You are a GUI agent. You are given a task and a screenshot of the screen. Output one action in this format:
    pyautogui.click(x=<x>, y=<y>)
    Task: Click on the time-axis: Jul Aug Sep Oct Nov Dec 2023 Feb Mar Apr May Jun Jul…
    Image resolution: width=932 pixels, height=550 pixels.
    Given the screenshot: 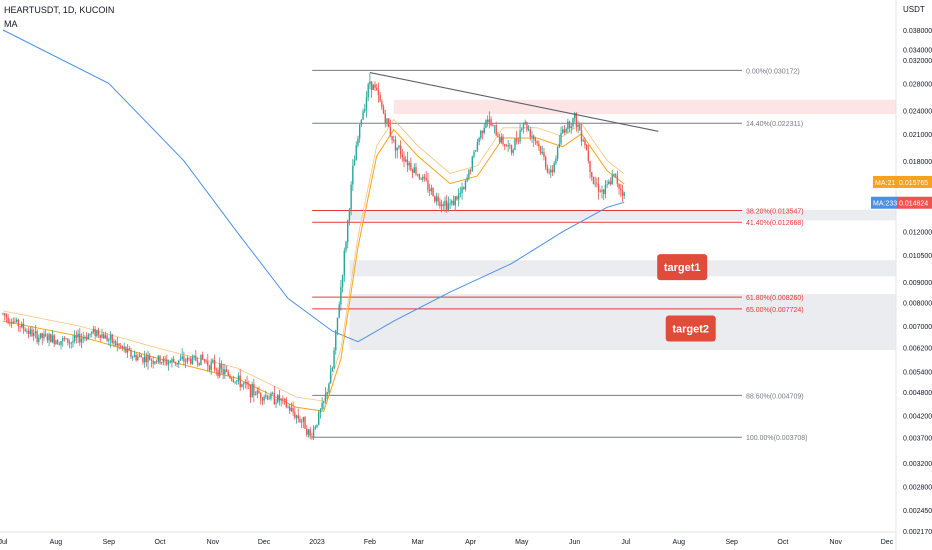 What is the action you would take?
    pyautogui.click(x=447, y=542)
    